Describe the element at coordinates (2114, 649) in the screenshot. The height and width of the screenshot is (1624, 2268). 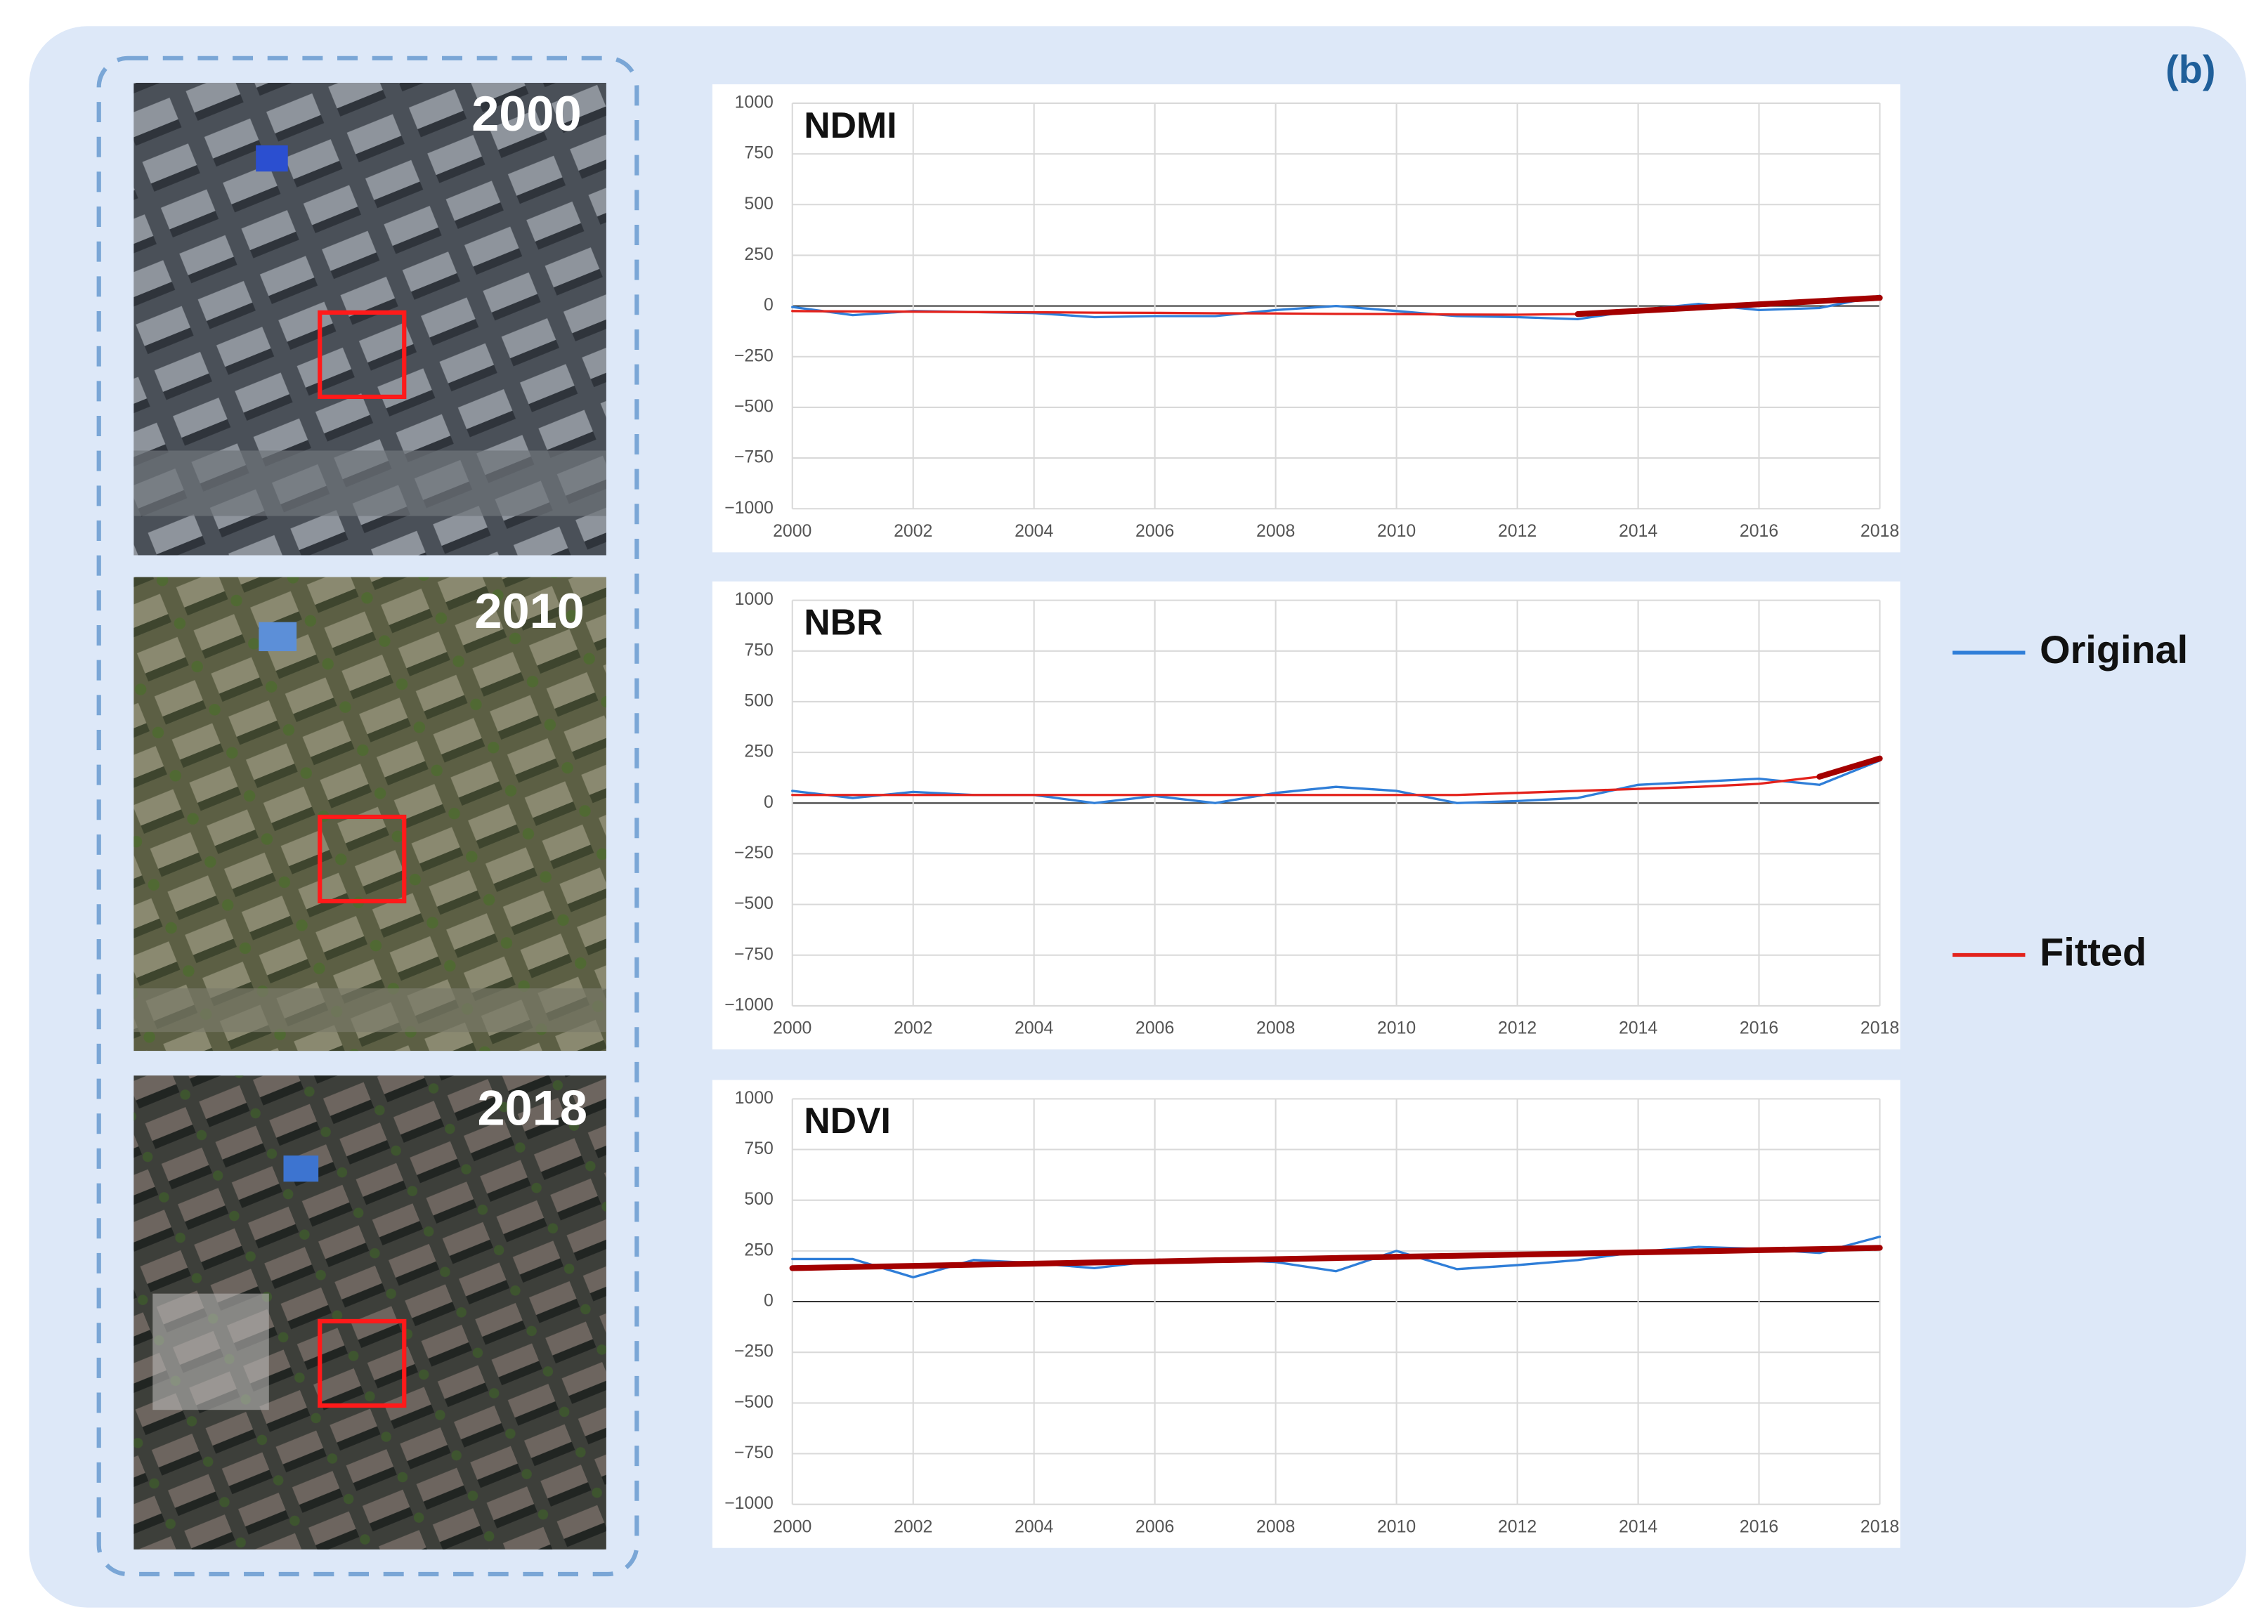
I see `legend-label: Original` at that location.